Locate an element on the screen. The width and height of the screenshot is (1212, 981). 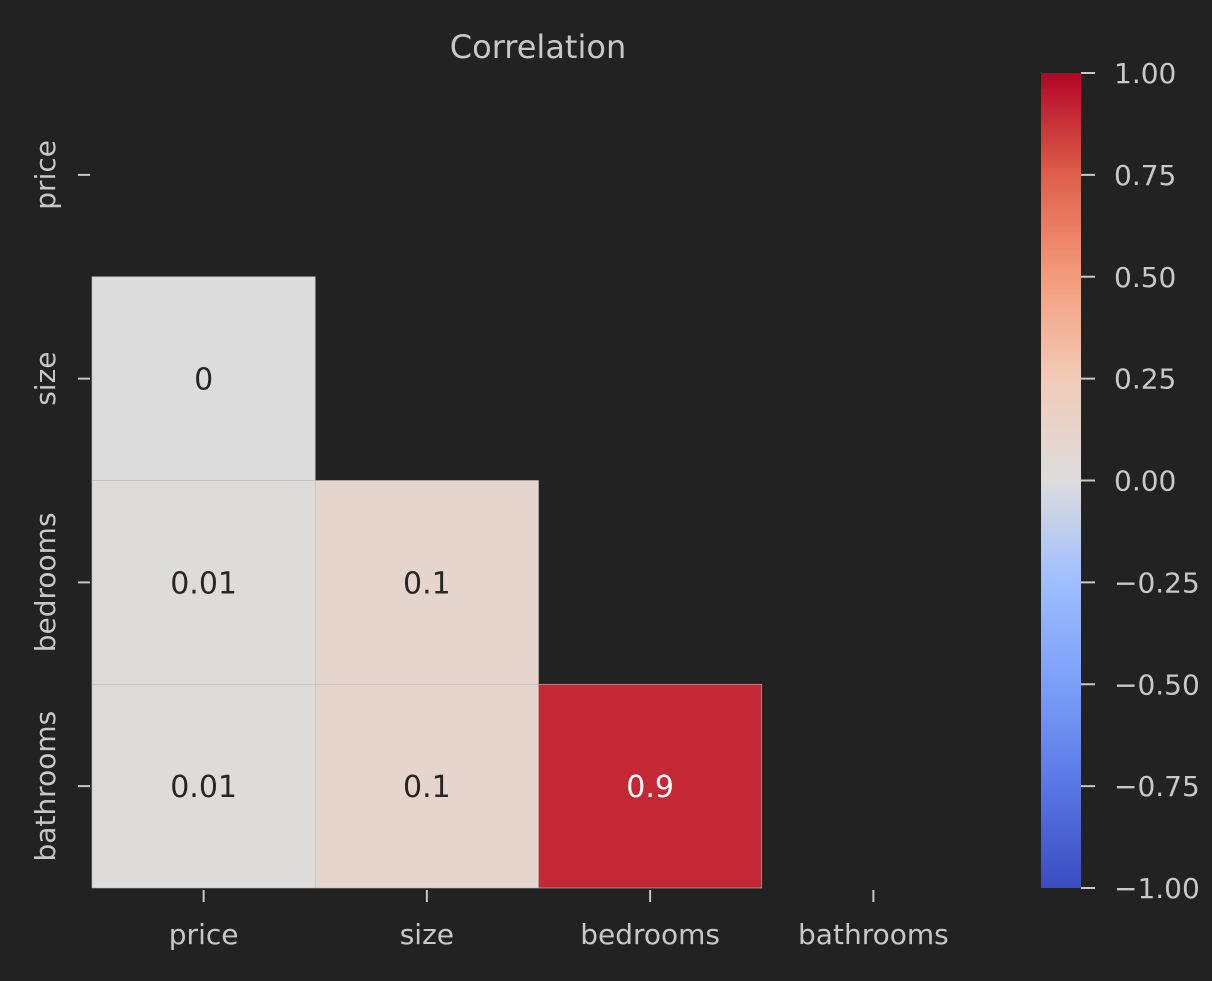
x-tick-label-bathrooms: bathrooms is located at coordinates (873, 934).